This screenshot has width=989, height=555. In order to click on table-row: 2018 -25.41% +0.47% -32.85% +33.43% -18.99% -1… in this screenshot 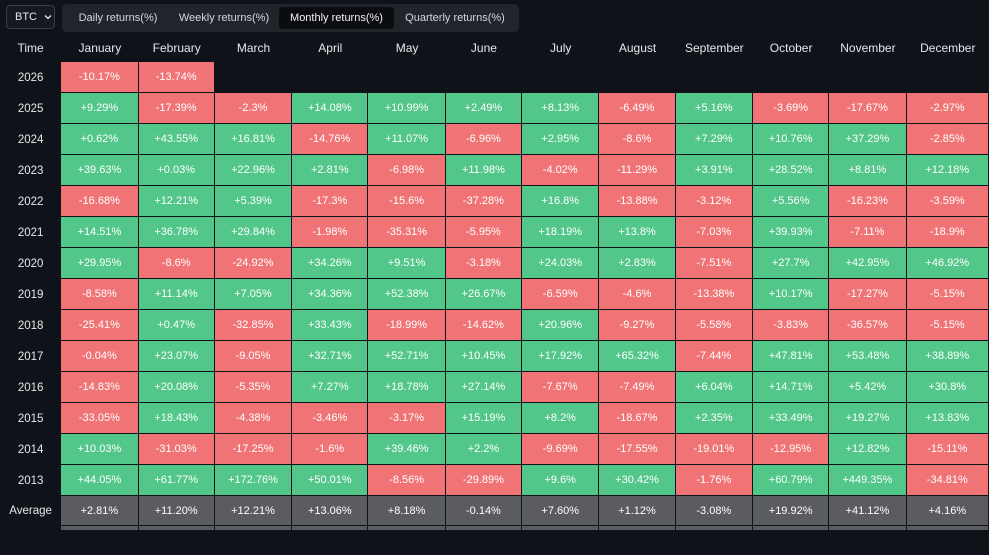, I will do `click(494, 325)`.